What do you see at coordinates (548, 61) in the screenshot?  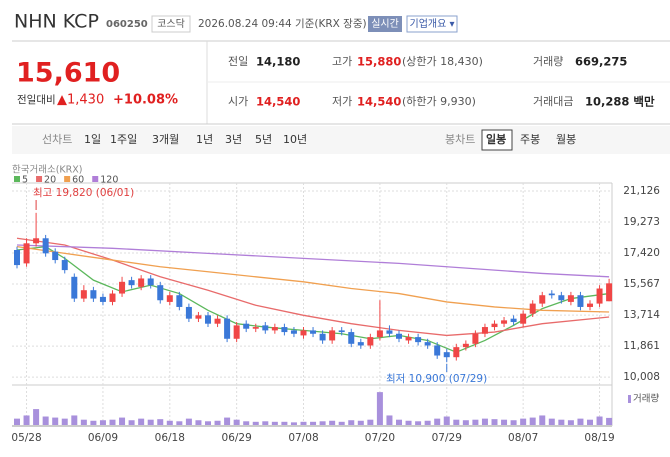 I see `stat-label: 거래량` at bounding box center [548, 61].